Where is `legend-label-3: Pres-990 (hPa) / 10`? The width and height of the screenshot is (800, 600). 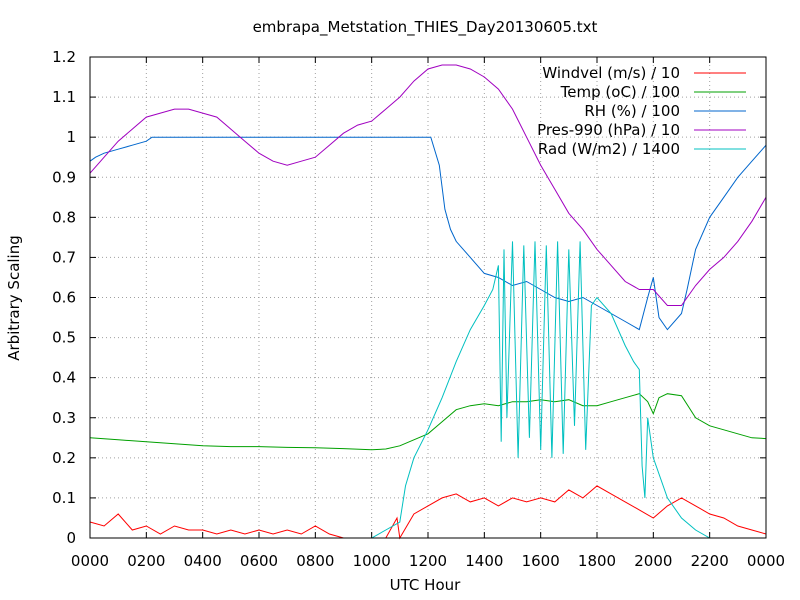
legend-label-3: Pres-990 (hPa) / 10 is located at coordinates (608, 130).